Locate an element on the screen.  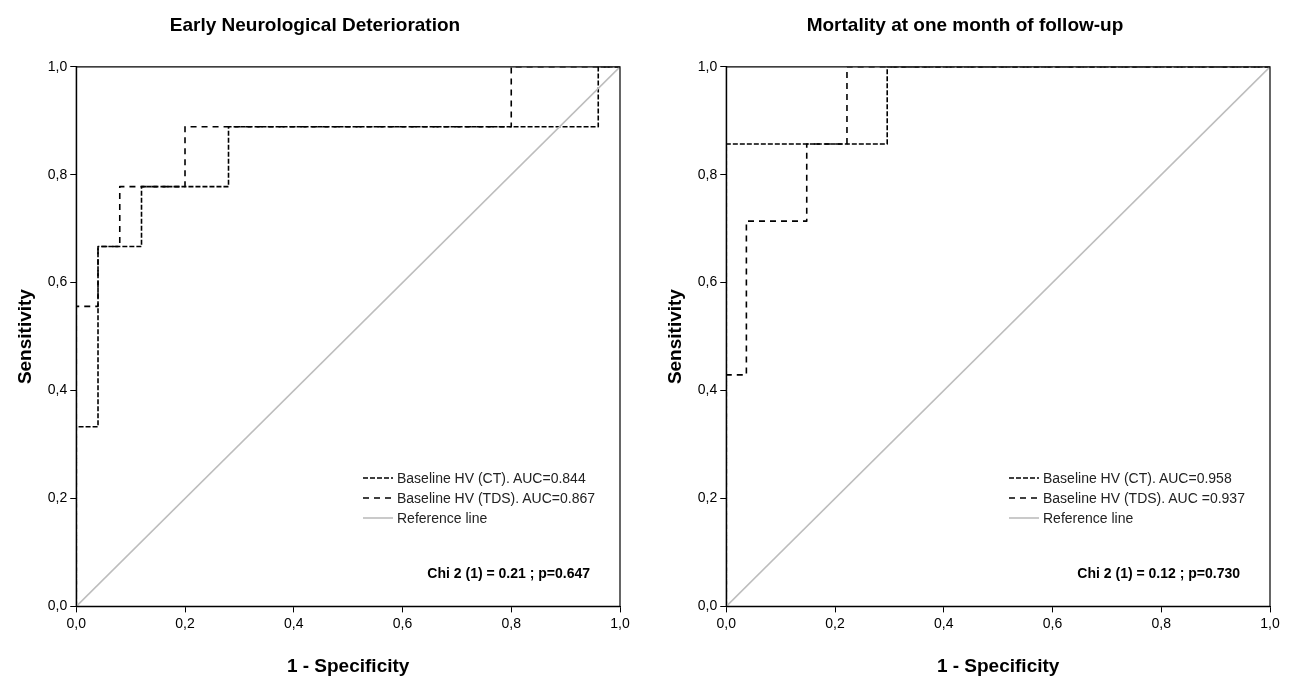
legend-label: Baseline HV (CT). AUC=0.958 is located at coordinates (1137, 479).